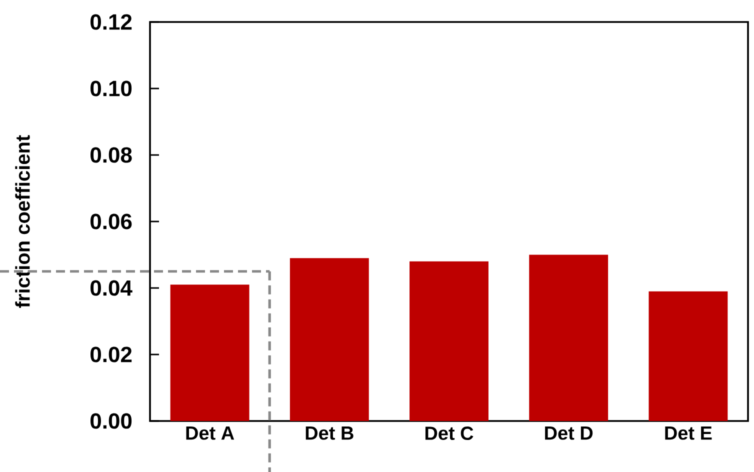 This screenshot has width=754, height=472. Describe the element at coordinates (111, 354) in the screenshot. I see `y-tick-label: 0.02` at that location.